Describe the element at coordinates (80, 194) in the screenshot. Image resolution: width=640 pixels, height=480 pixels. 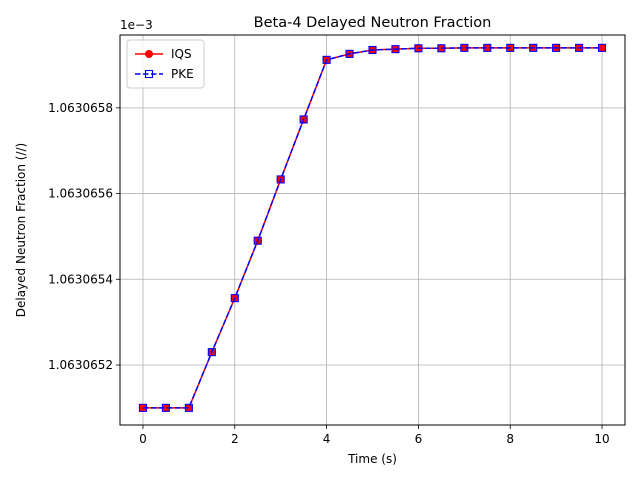
I see `y-tick-label: 1.0630656` at that location.